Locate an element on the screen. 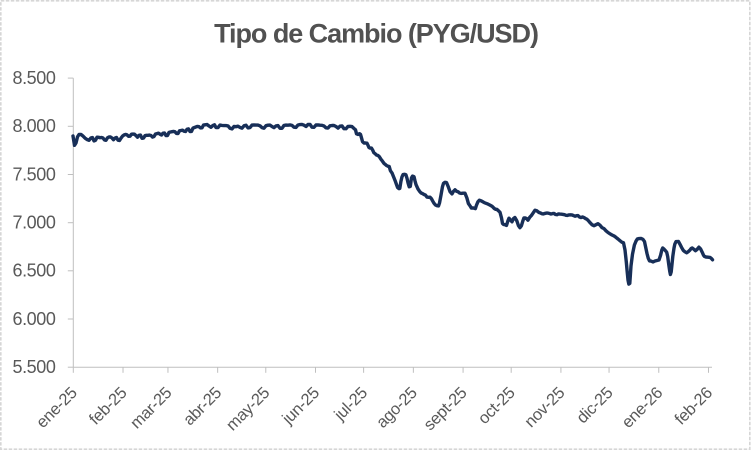  svg-text: Tipo de Cambio (PYG/USD) is located at coordinates (376, 34).